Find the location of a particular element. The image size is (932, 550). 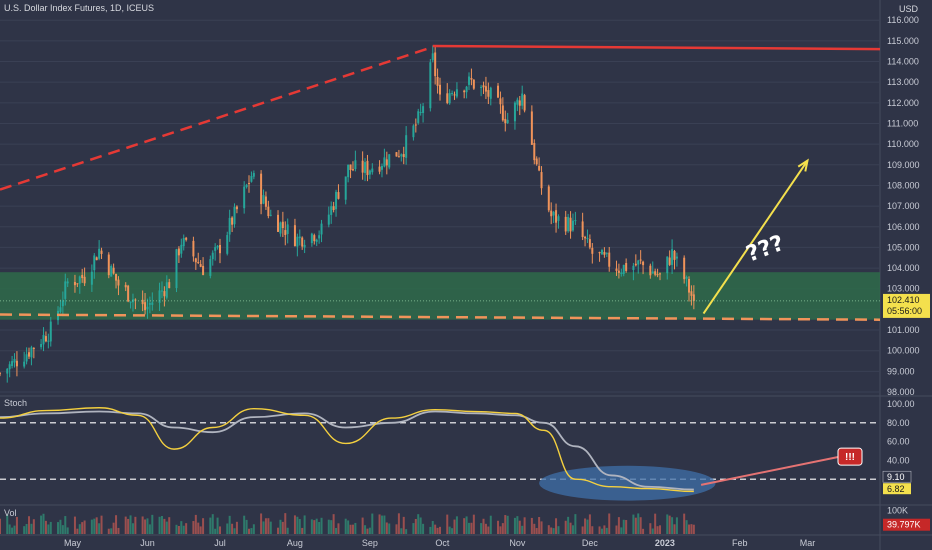

time-tick-label: Feb is located at coordinates (740, 543).